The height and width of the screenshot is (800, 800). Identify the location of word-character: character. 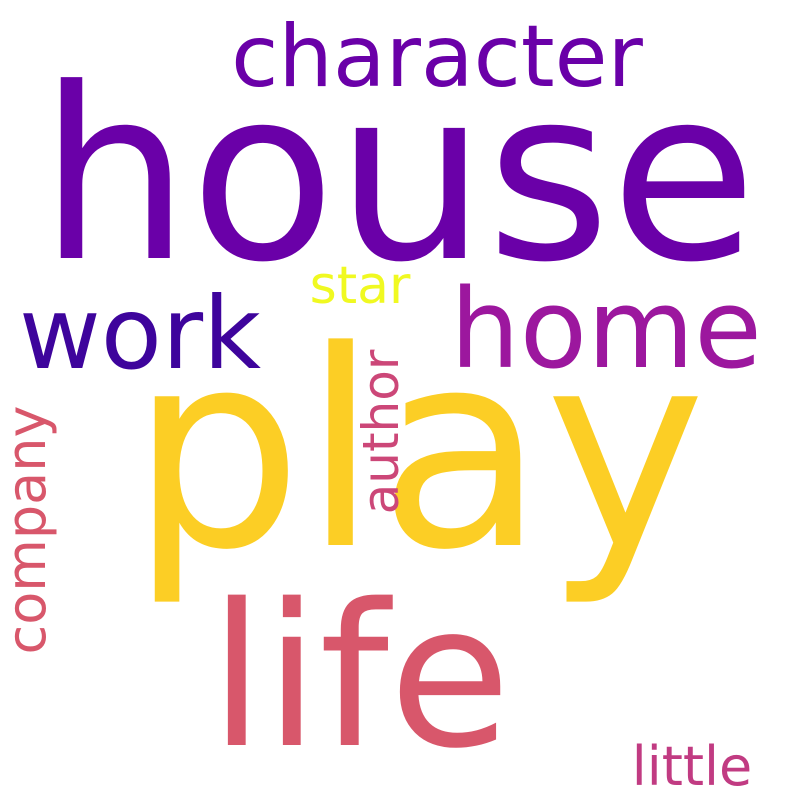
(437, 57).